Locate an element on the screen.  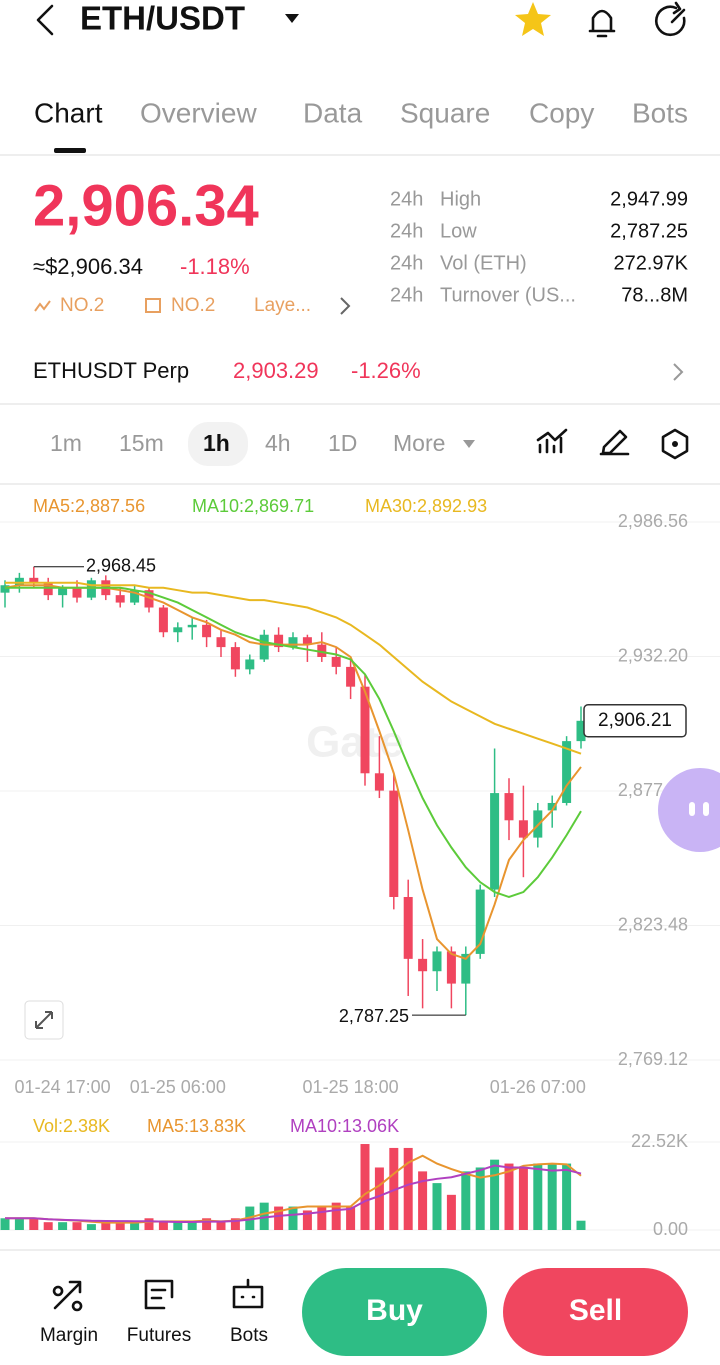
last-price: 2,906.34 is located at coordinates (146, 205).